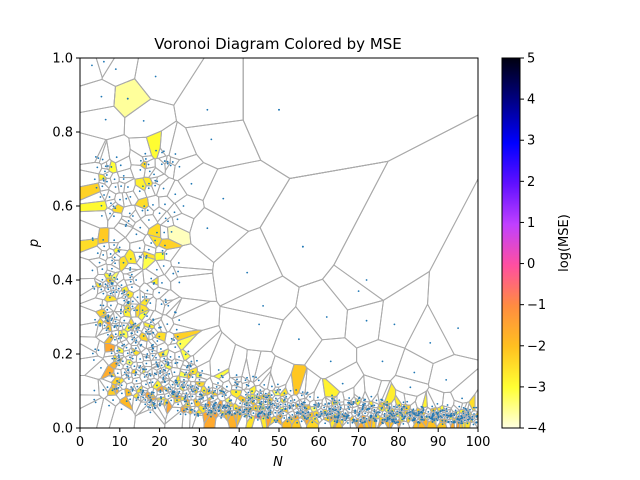 The height and width of the screenshot is (480, 640). I want to click on y-tick-label: 0.6, so click(62, 207).